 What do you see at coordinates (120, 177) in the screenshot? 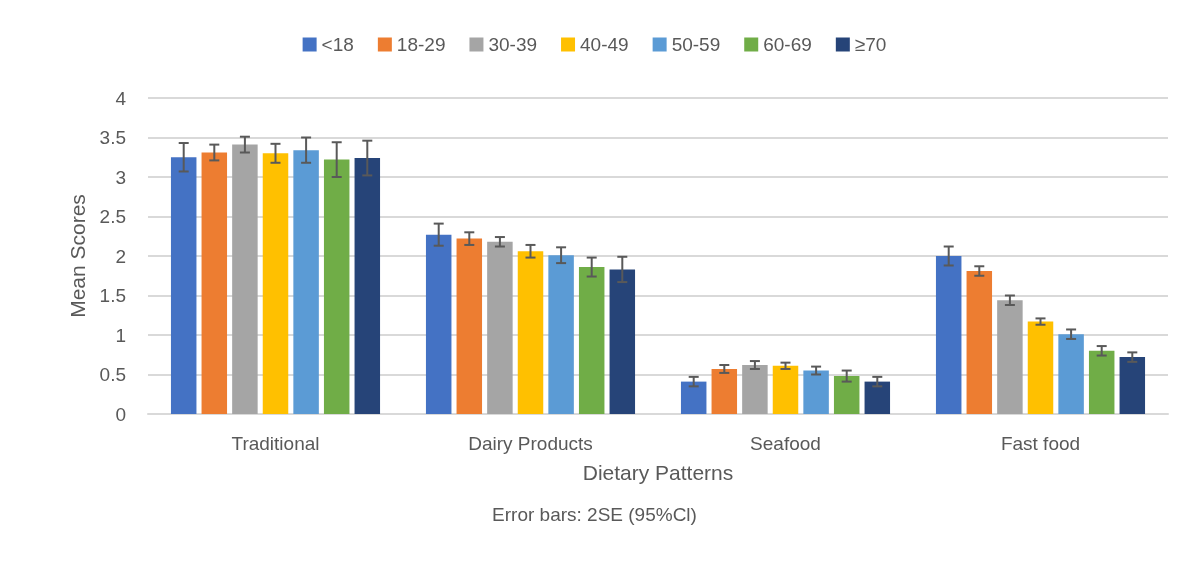
I see `y-tick-label: 3` at bounding box center [120, 177].